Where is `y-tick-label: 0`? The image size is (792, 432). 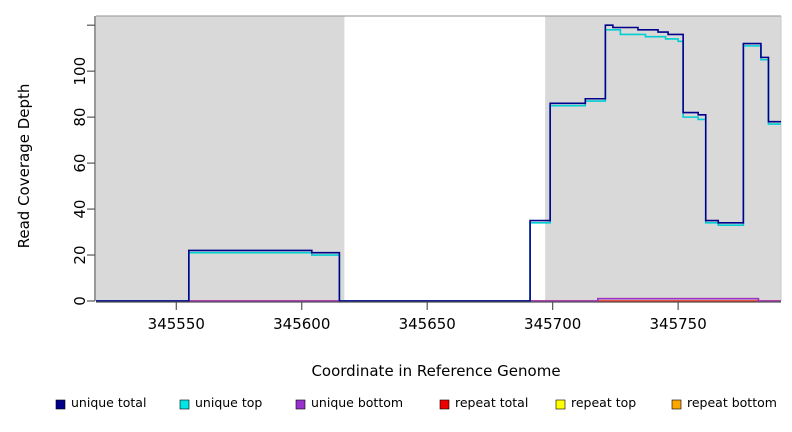 y-tick-label: 0 is located at coordinates (80, 301).